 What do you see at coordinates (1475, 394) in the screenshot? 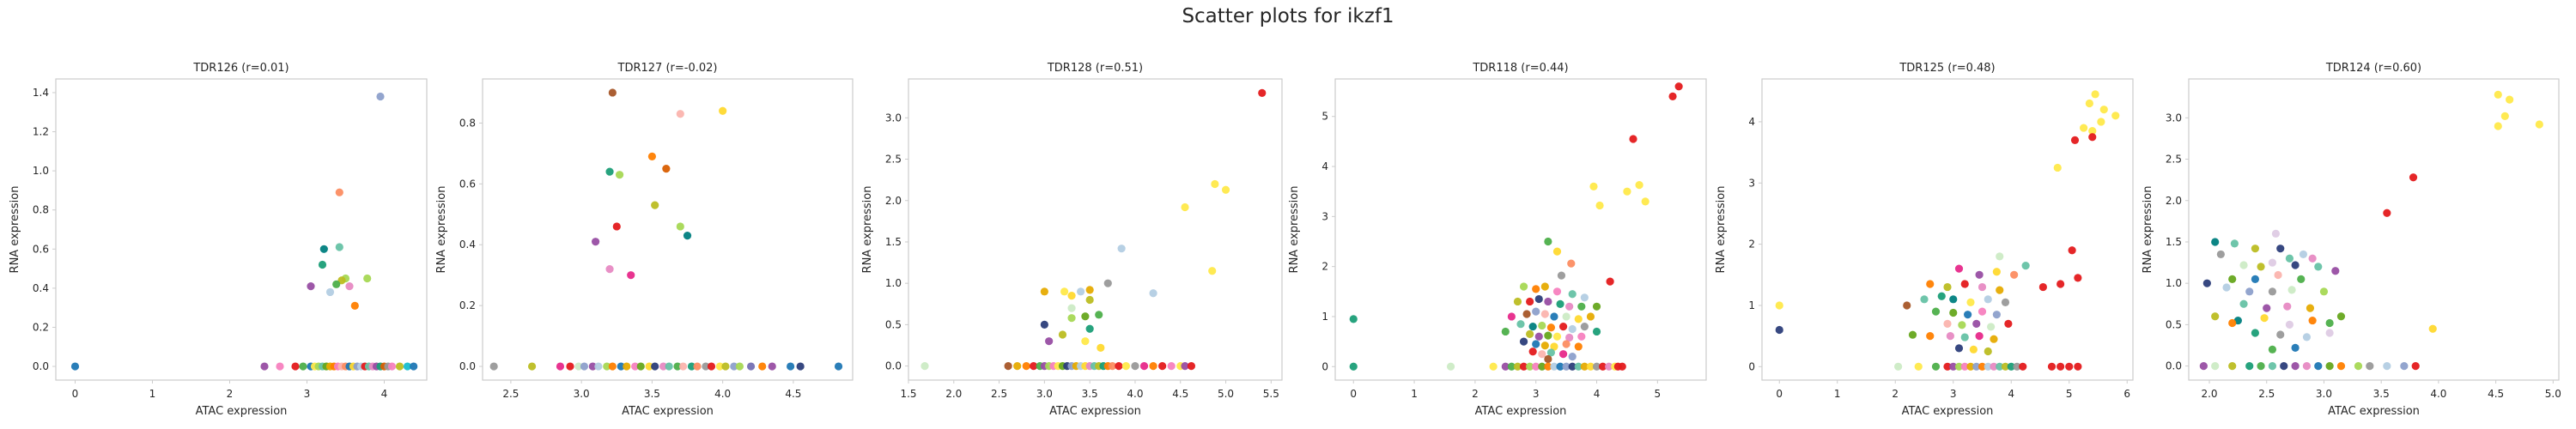
I see `x-tick-label: 2` at bounding box center [1475, 394].